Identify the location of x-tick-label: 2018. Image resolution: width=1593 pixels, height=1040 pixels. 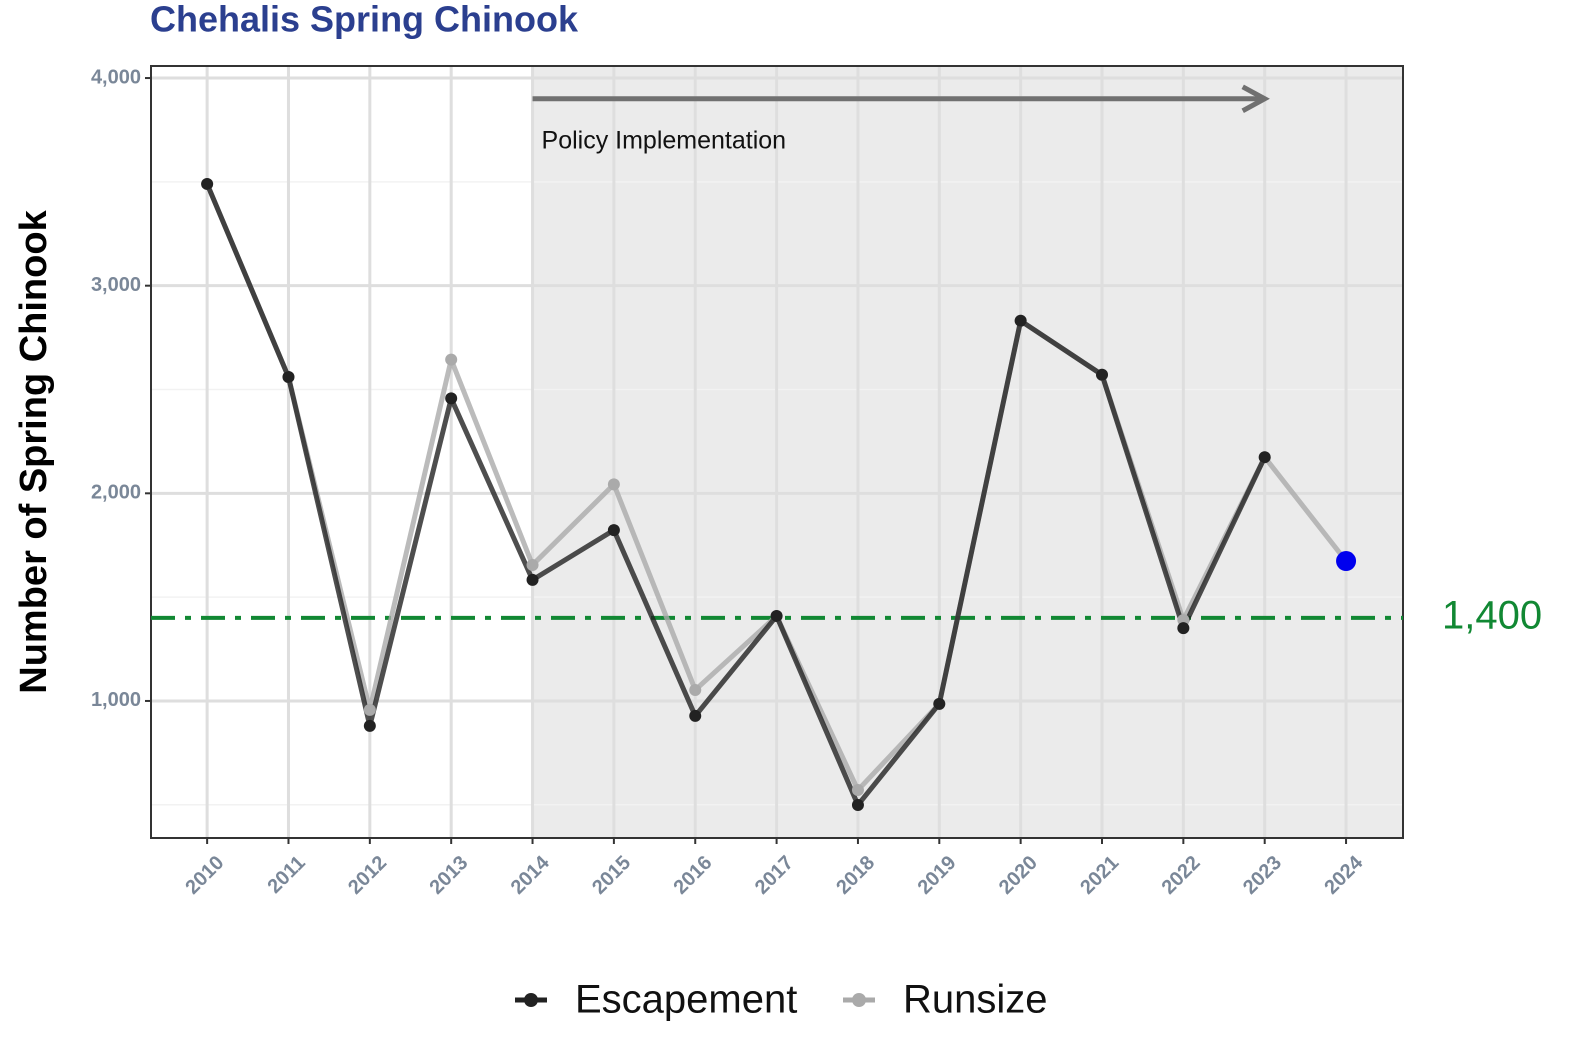
(855, 875).